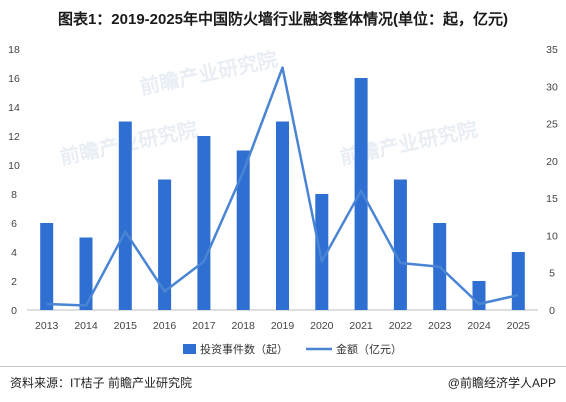 Image resolution: width=566 pixels, height=402 pixels. What do you see at coordinates (283, 19) in the screenshot?
I see `chart-title: 图表1：2019-2025年中国防火墙行业融资整体情况(单位：起，亿元)` at bounding box center [283, 19].